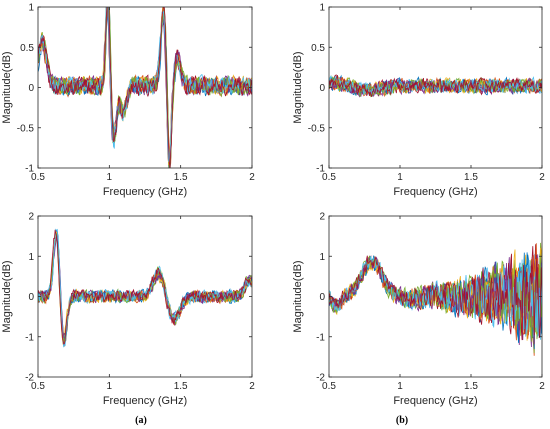 Image resolution: width=550 pixels, height=429 pixels. What do you see at coordinates (402, 420) in the screenshot?
I see `caption-b: (b)` at bounding box center [402, 420].